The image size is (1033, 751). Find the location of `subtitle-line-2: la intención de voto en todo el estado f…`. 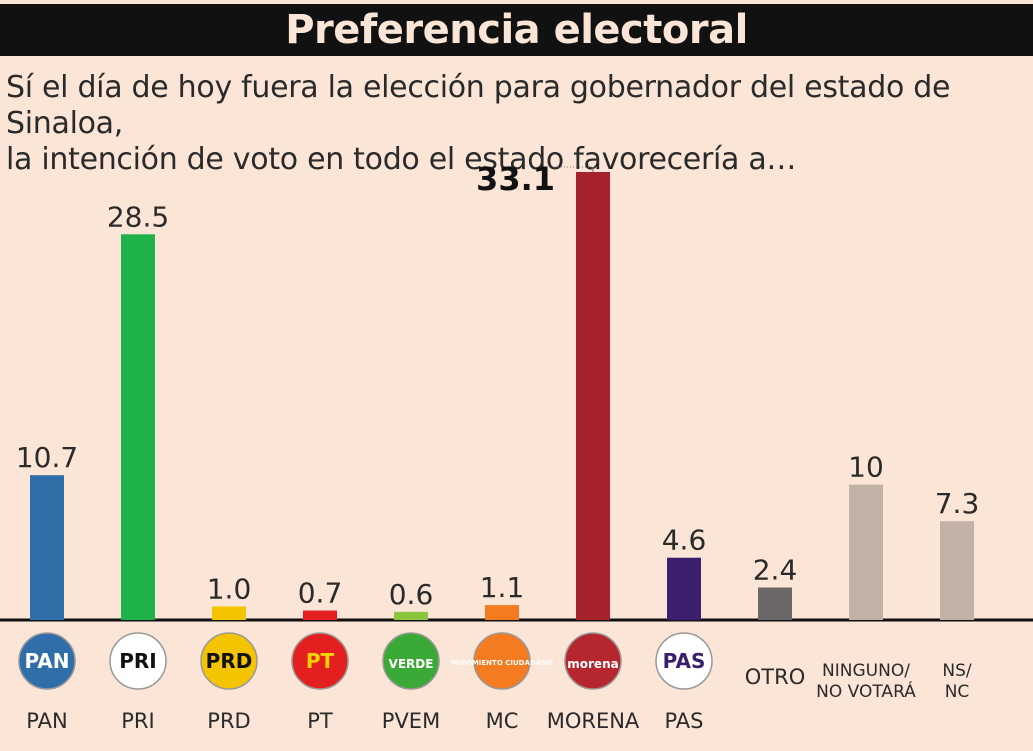

subtitle-line-2: la intención de voto en todo el estado f… is located at coordinates (401, 159).